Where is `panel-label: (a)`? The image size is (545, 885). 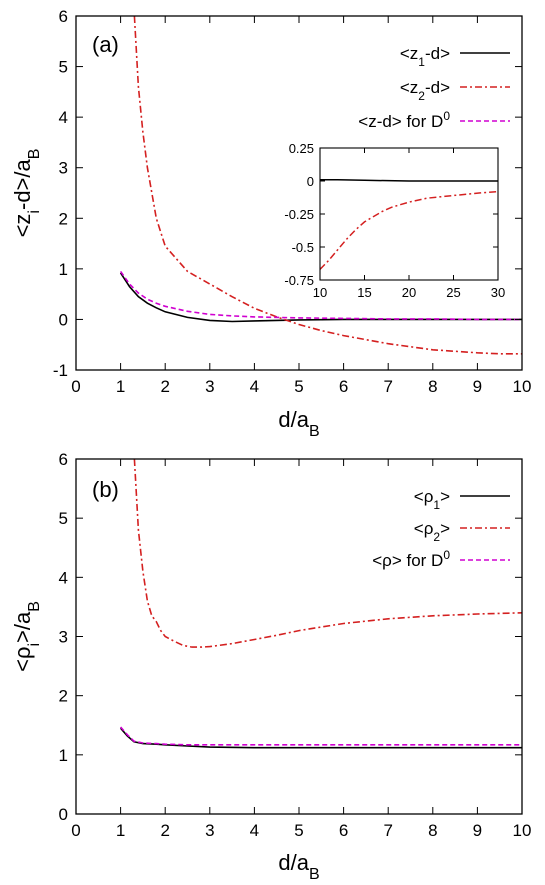
panel-label: (a) is located at coordinates (105, 44).